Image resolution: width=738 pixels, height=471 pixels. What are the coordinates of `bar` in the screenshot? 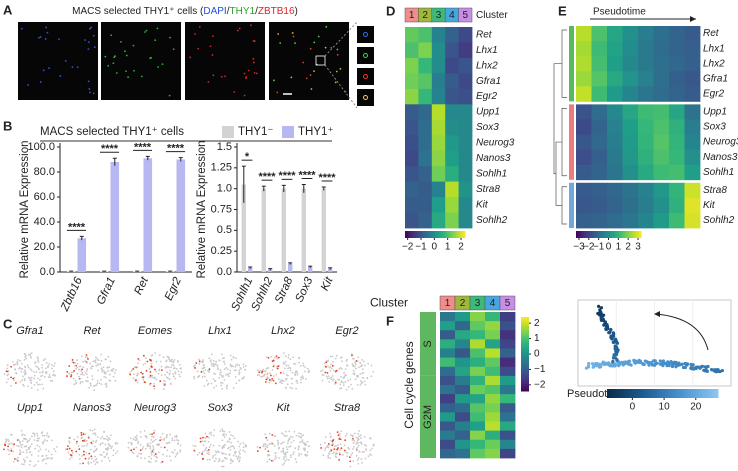 It's located at (323, 230).